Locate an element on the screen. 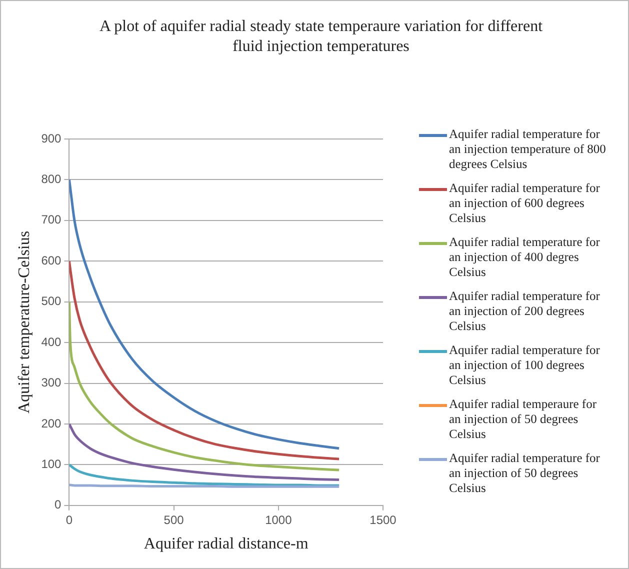  y-tick-label: 200 is located at coordinates (51, 423).